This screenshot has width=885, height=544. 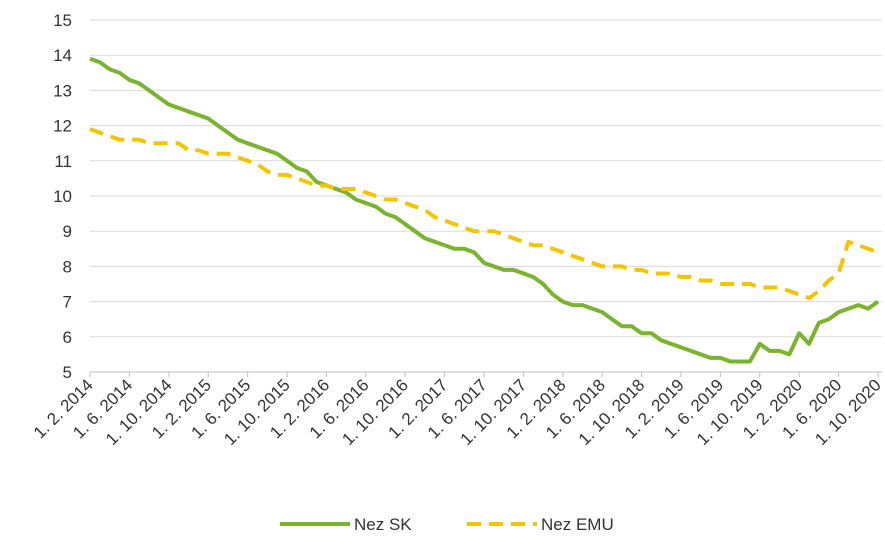 What do you see at coordinates (383, 524) in the screenshot?
I see `legend-label: Nez SK` at bounding box center [383, 524].